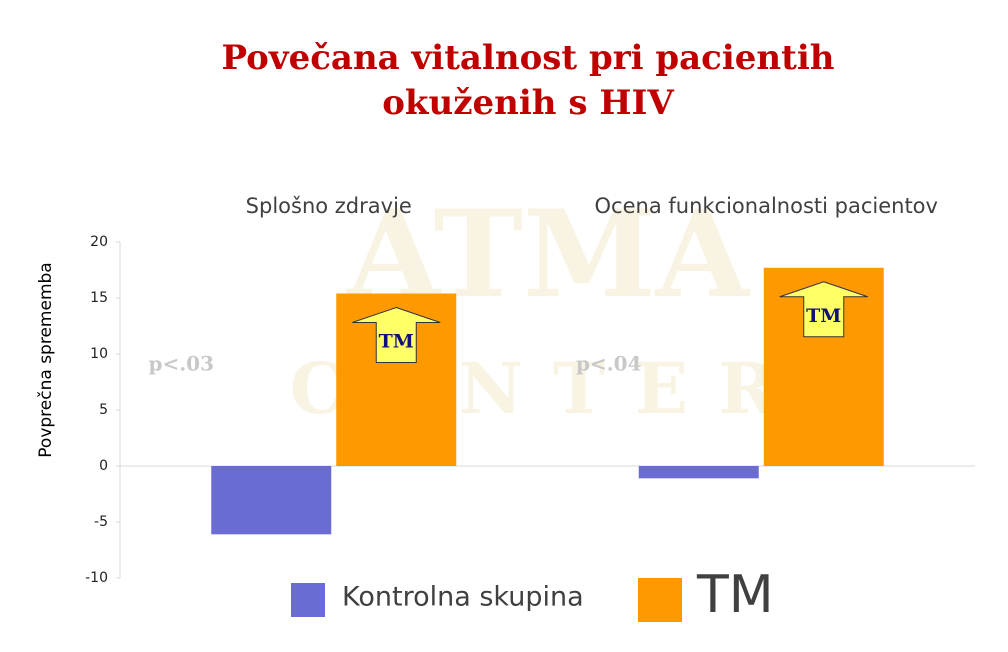  What do you see at coordinates (103, 410) in the screenshot?
I see `y-tick-label: 5` at bounding box center [103, 410].